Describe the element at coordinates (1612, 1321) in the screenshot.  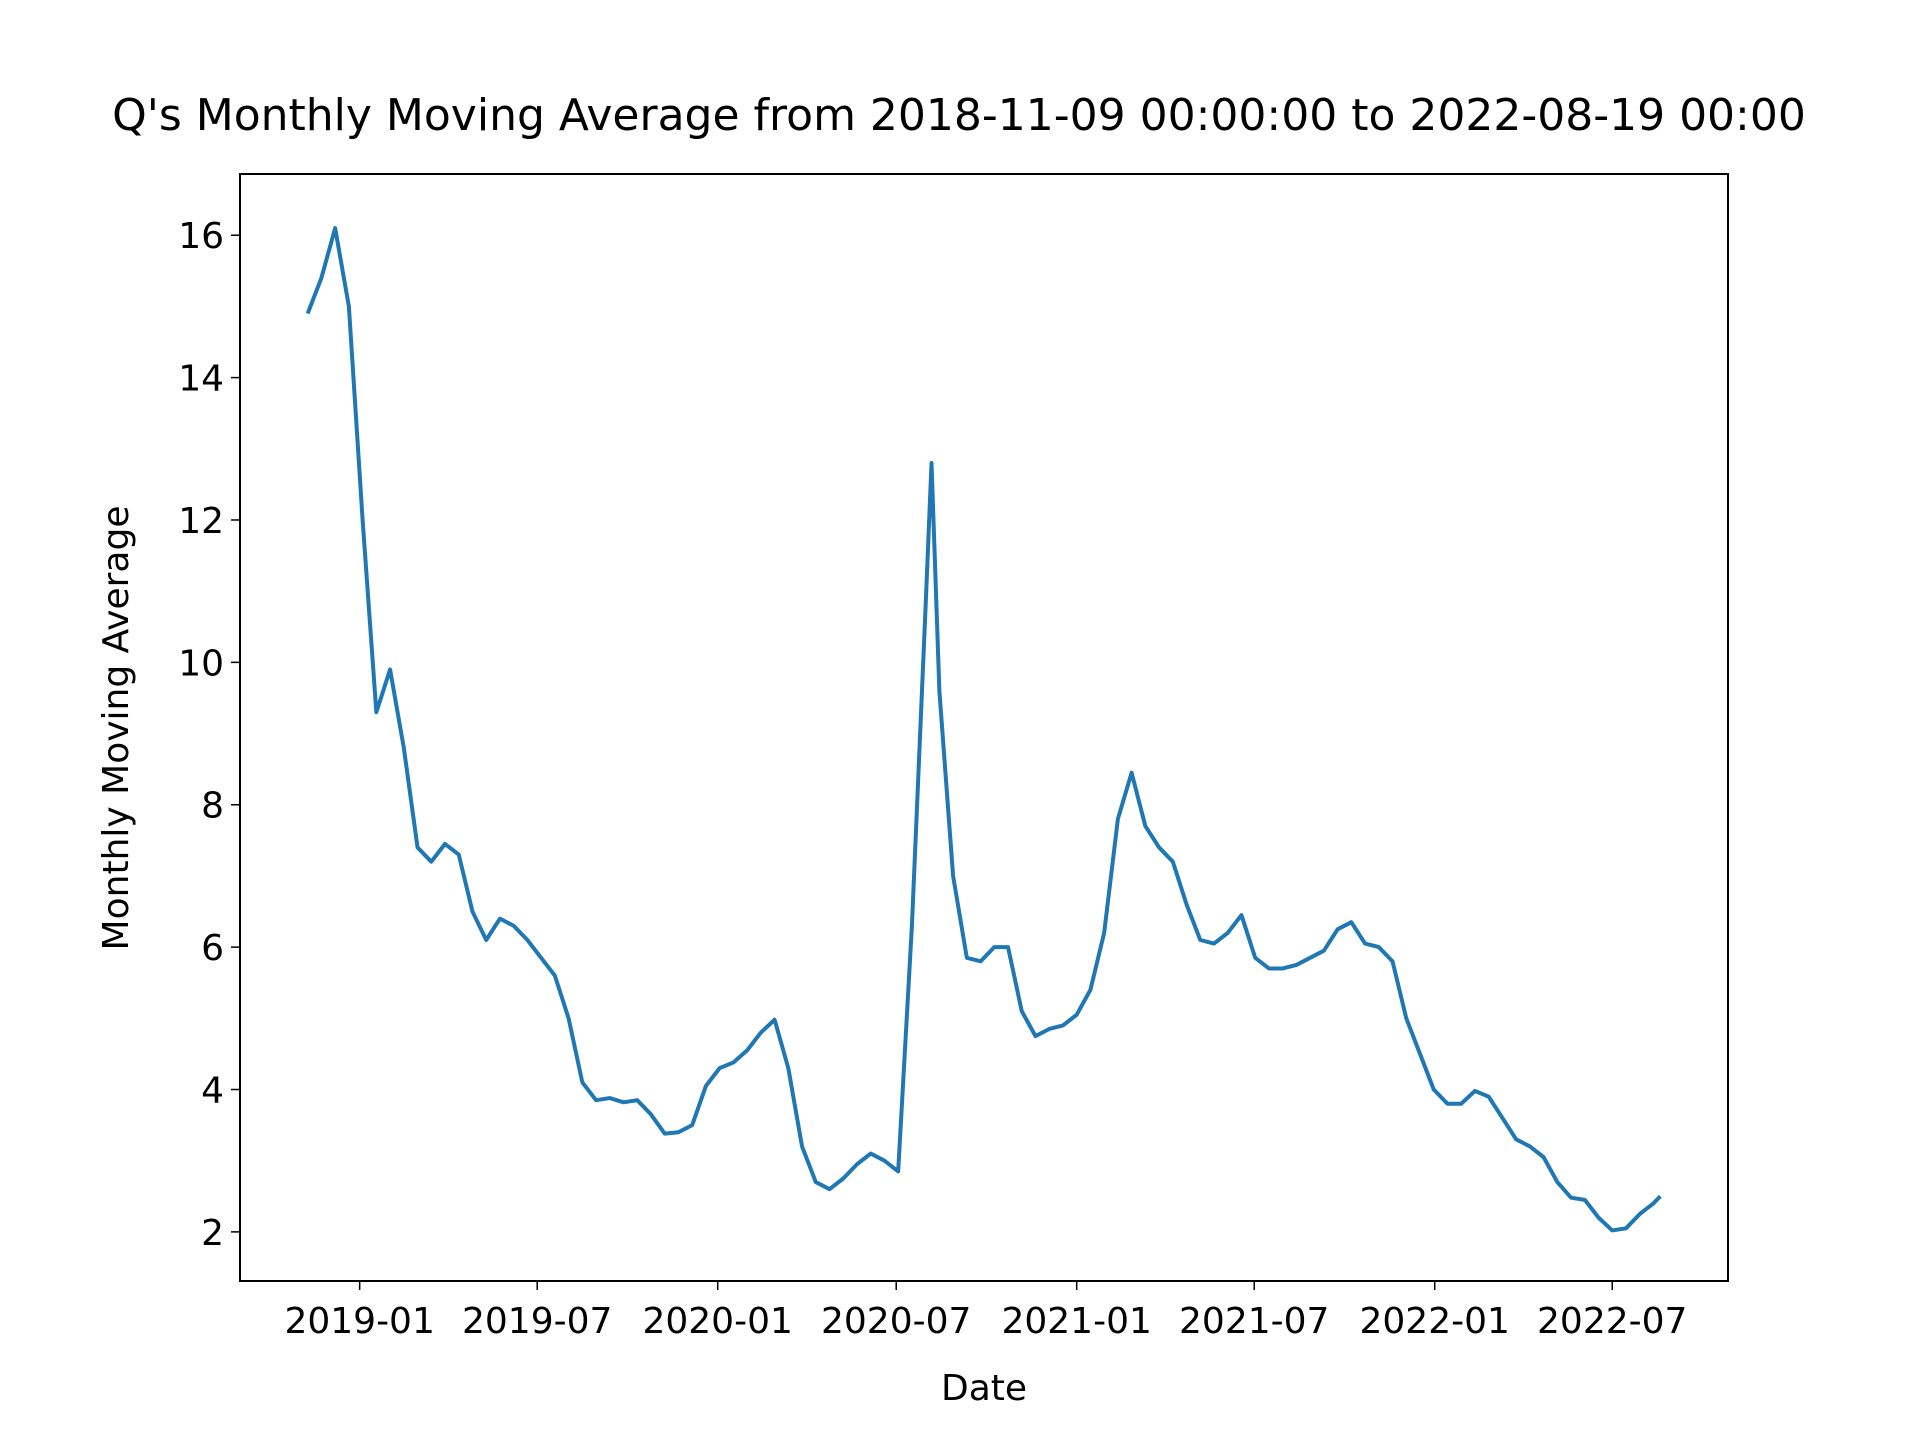
I see `x-tick-label: 2022-07` at that location.